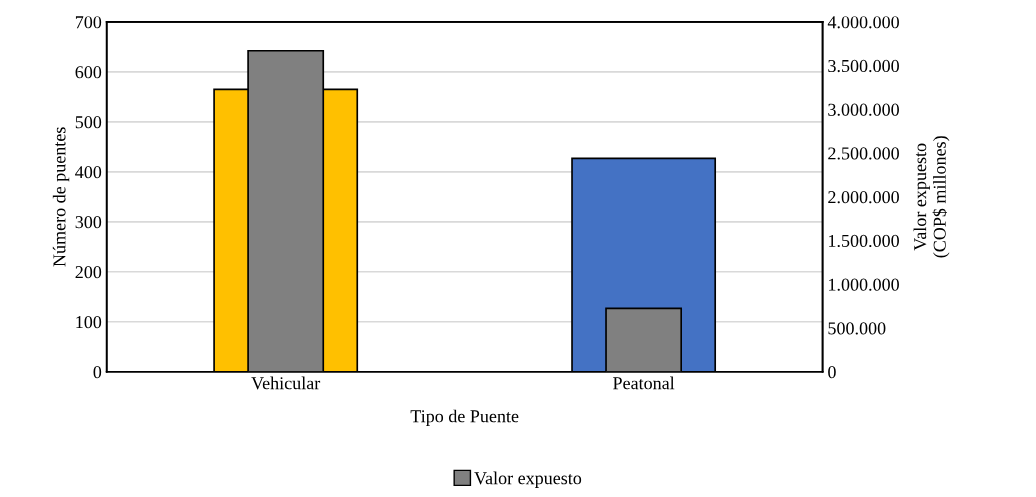 Image resolution: width=1036 pixels, height=497 pixels. What do you see at coordinates (89, 322) in the screenshot?
I see `y-tick-label: 100` at bounding box center [89, 322].